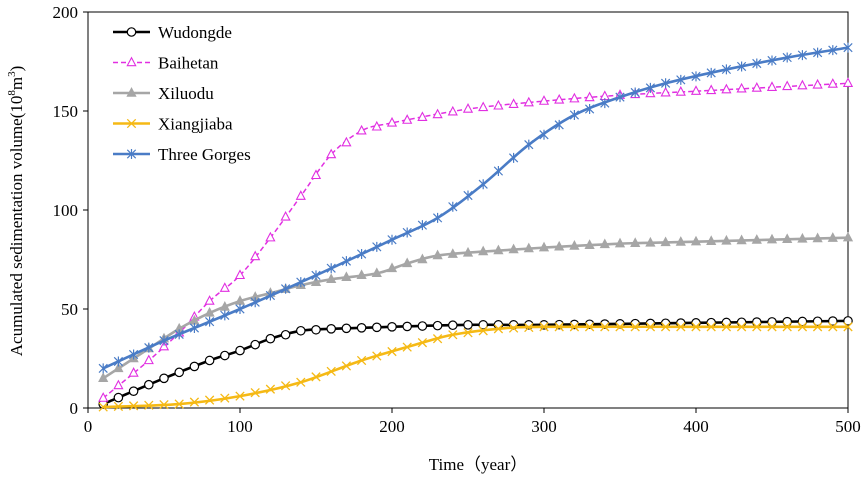  I want to click on y-tick-label: 150, so click(66, 111).